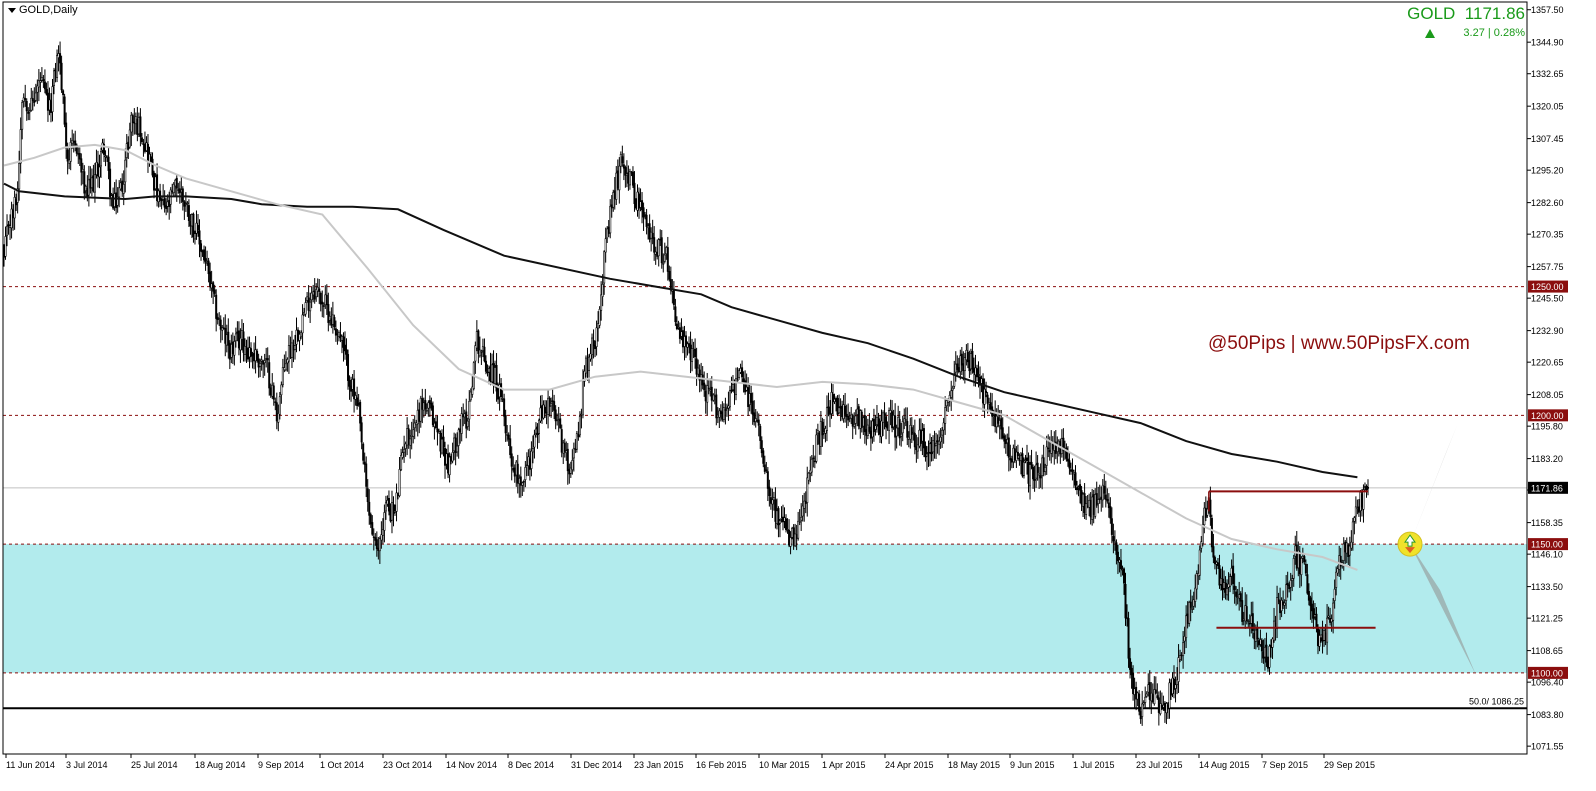  Describe the element at coordinates (1547, 673) in the screenshot. I see `price-tag-label: 1100.00` at that location.